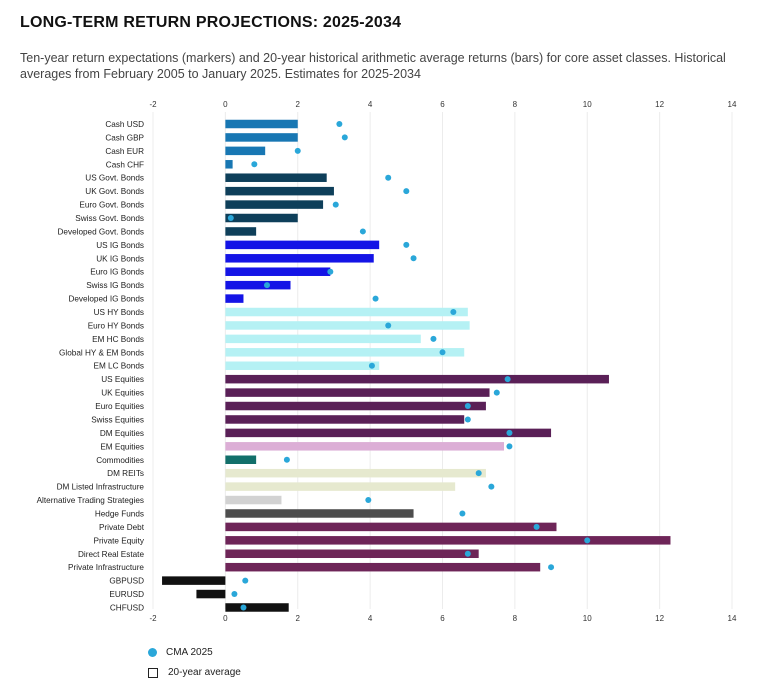  Describe the element at coordinates (254, 164) in the screenshot. I see `marker-cash-chf` at that location.